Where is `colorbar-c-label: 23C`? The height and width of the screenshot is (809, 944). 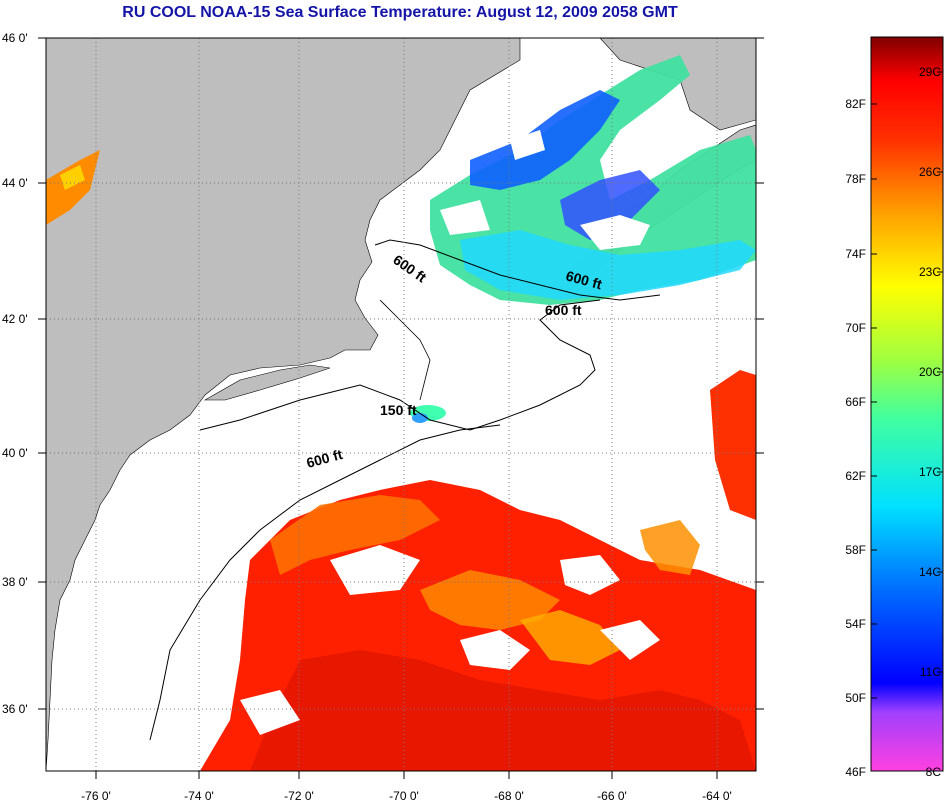 colorbar-c-label: 23C is located at coordinates (930, 272).